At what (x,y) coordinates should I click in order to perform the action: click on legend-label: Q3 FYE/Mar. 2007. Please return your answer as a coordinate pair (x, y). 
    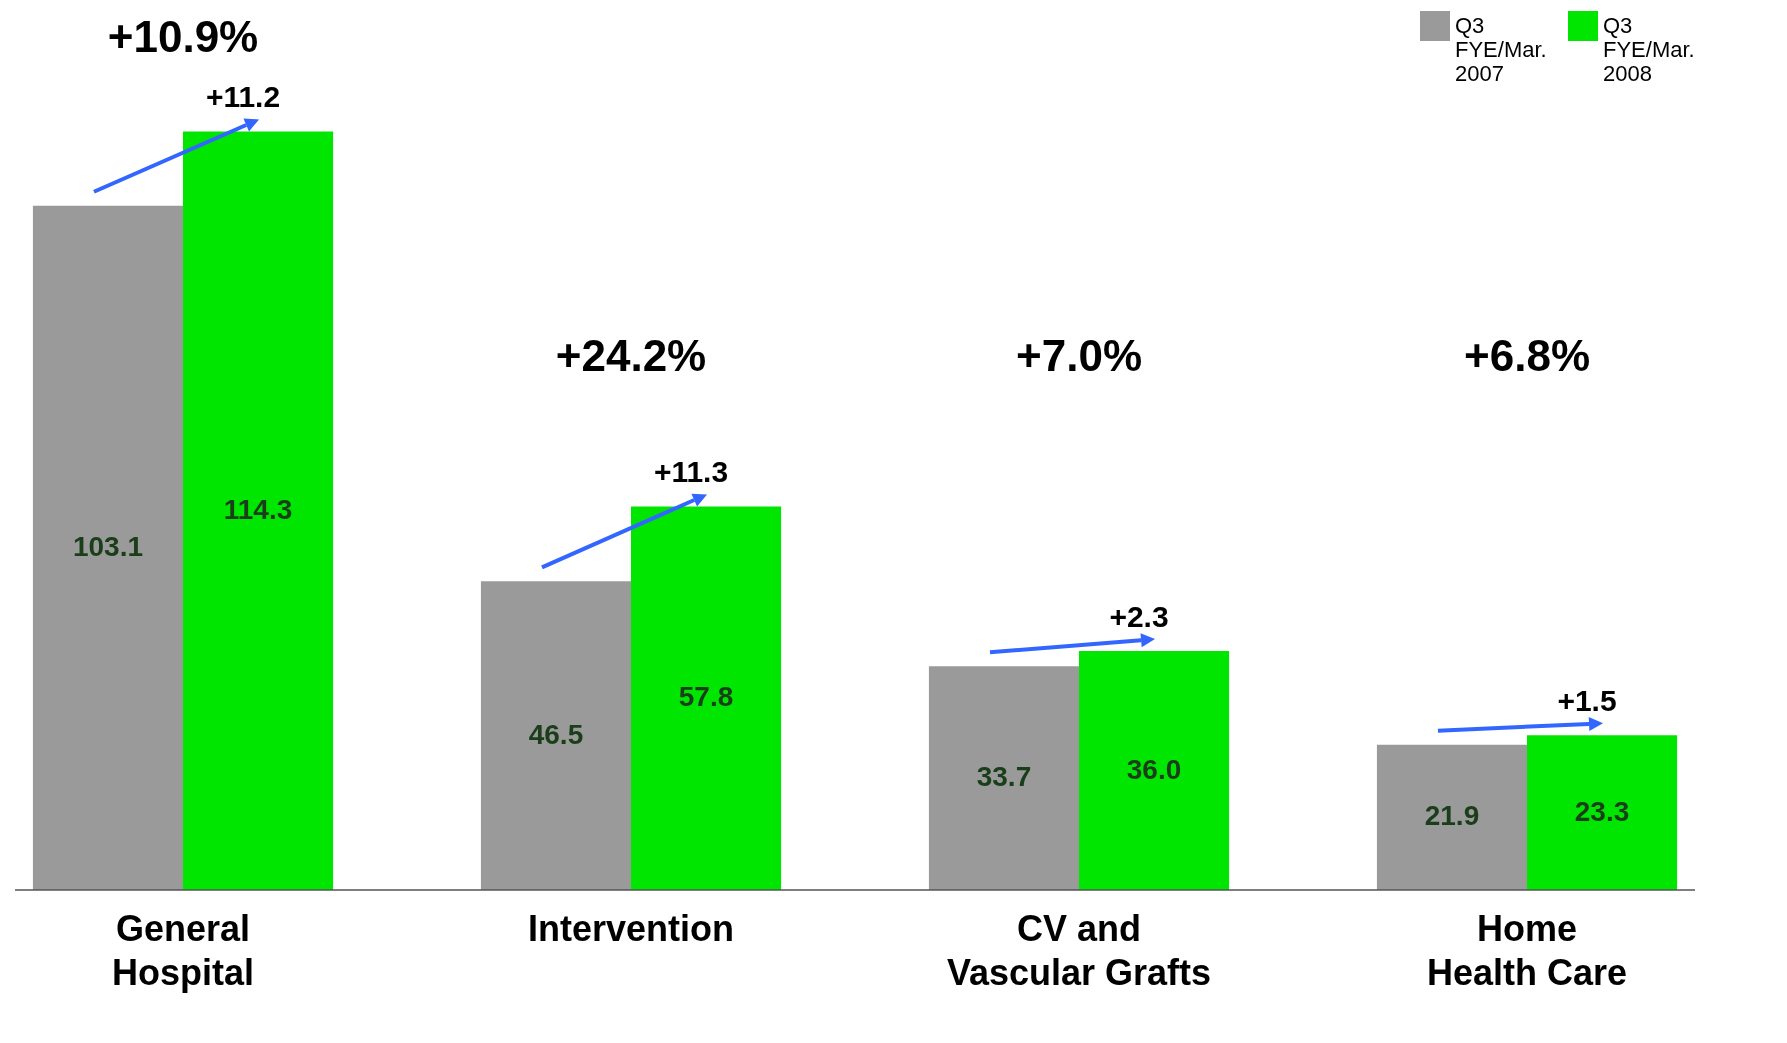
    Looking at the image, I should click on (1501, 49).